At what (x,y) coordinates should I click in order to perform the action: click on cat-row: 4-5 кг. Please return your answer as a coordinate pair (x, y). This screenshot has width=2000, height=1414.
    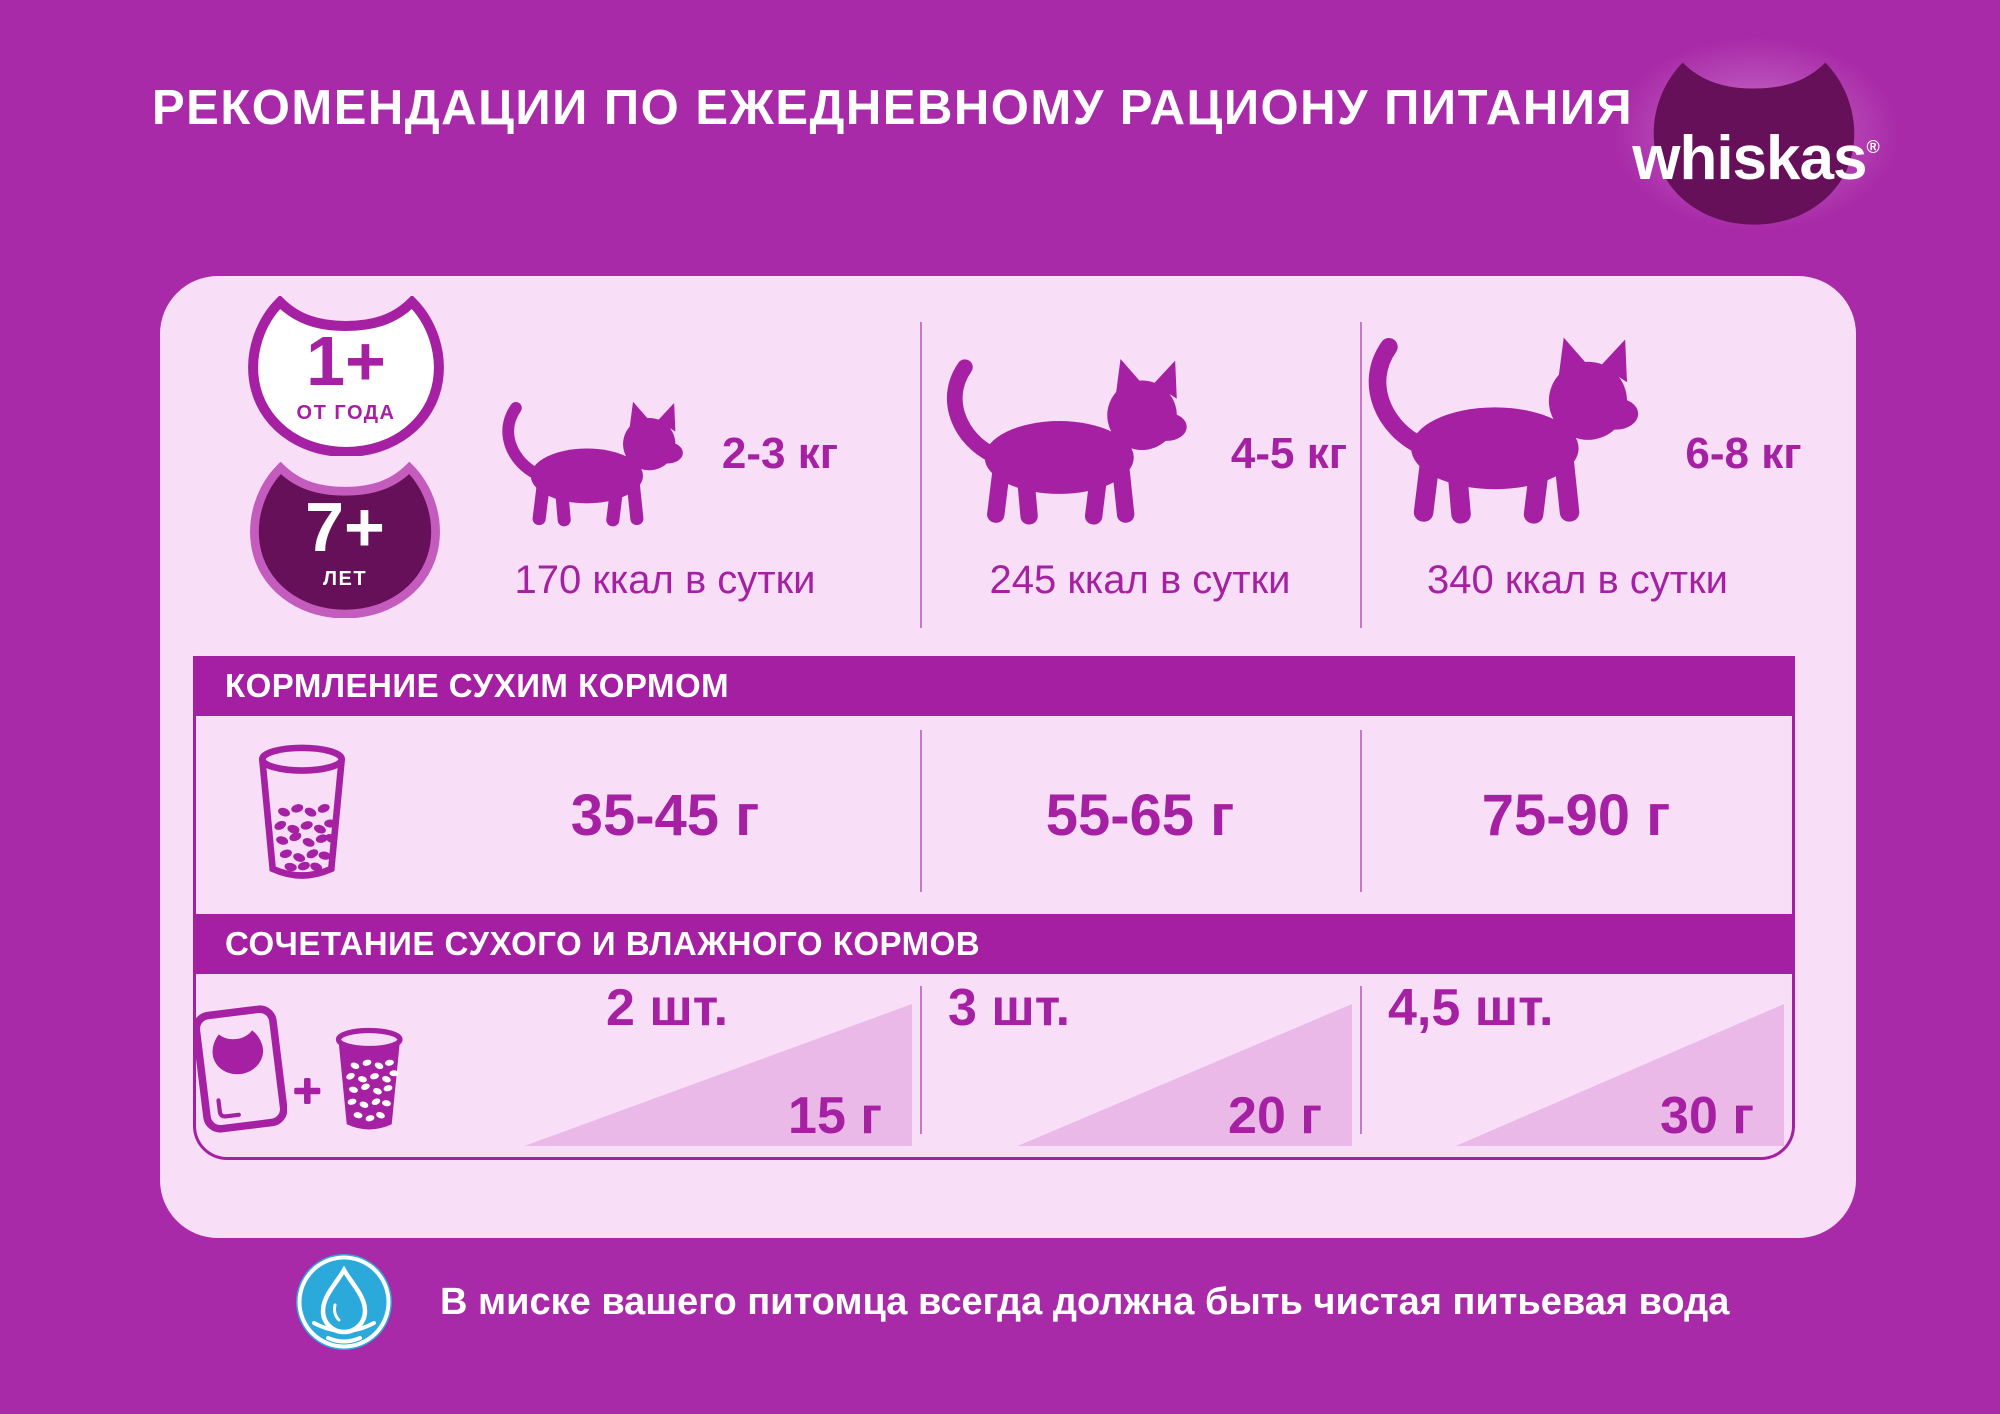
    Looking at the image, I should click on (1140, 424).